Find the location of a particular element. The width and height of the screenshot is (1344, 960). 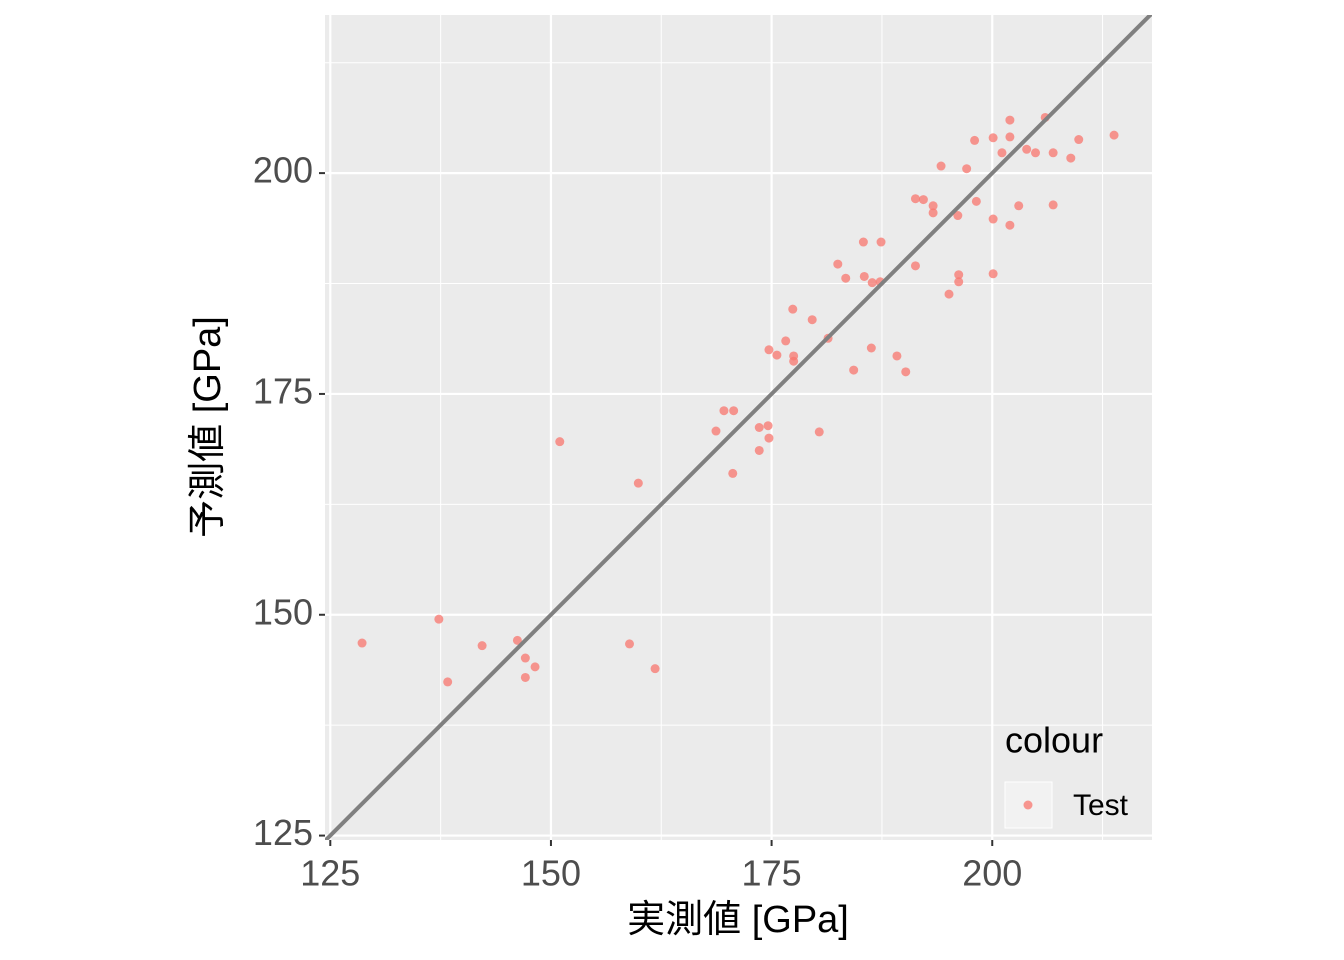

legend-label: Test is located at coordinates (1101, 805).